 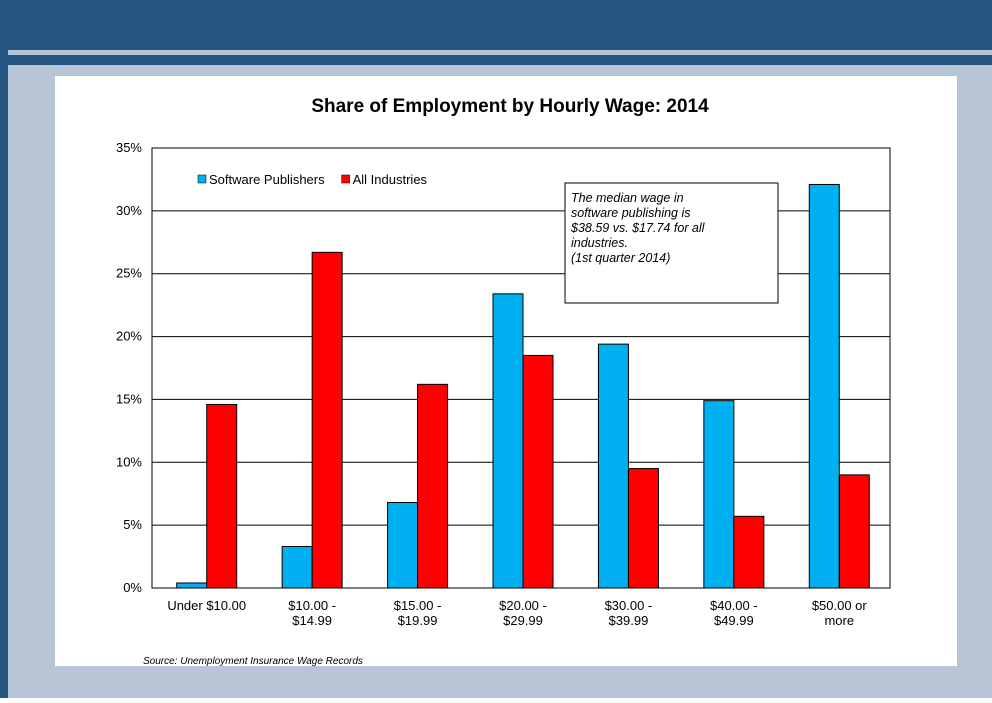 What do you see at coordinates (629, 605) in the screenshot?
I see `x-tick-label: $30.00 -` at bounding box center [629, 605].